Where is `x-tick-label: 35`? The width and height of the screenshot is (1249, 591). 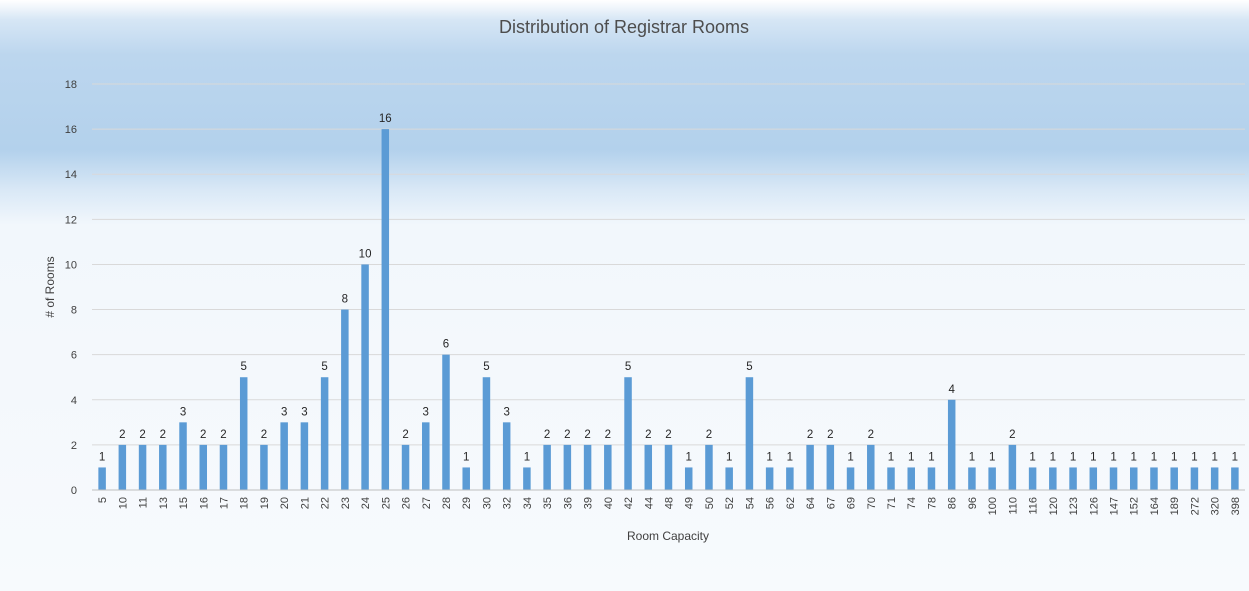 x-tick-label: 35 is located at coordinates (548, 503).